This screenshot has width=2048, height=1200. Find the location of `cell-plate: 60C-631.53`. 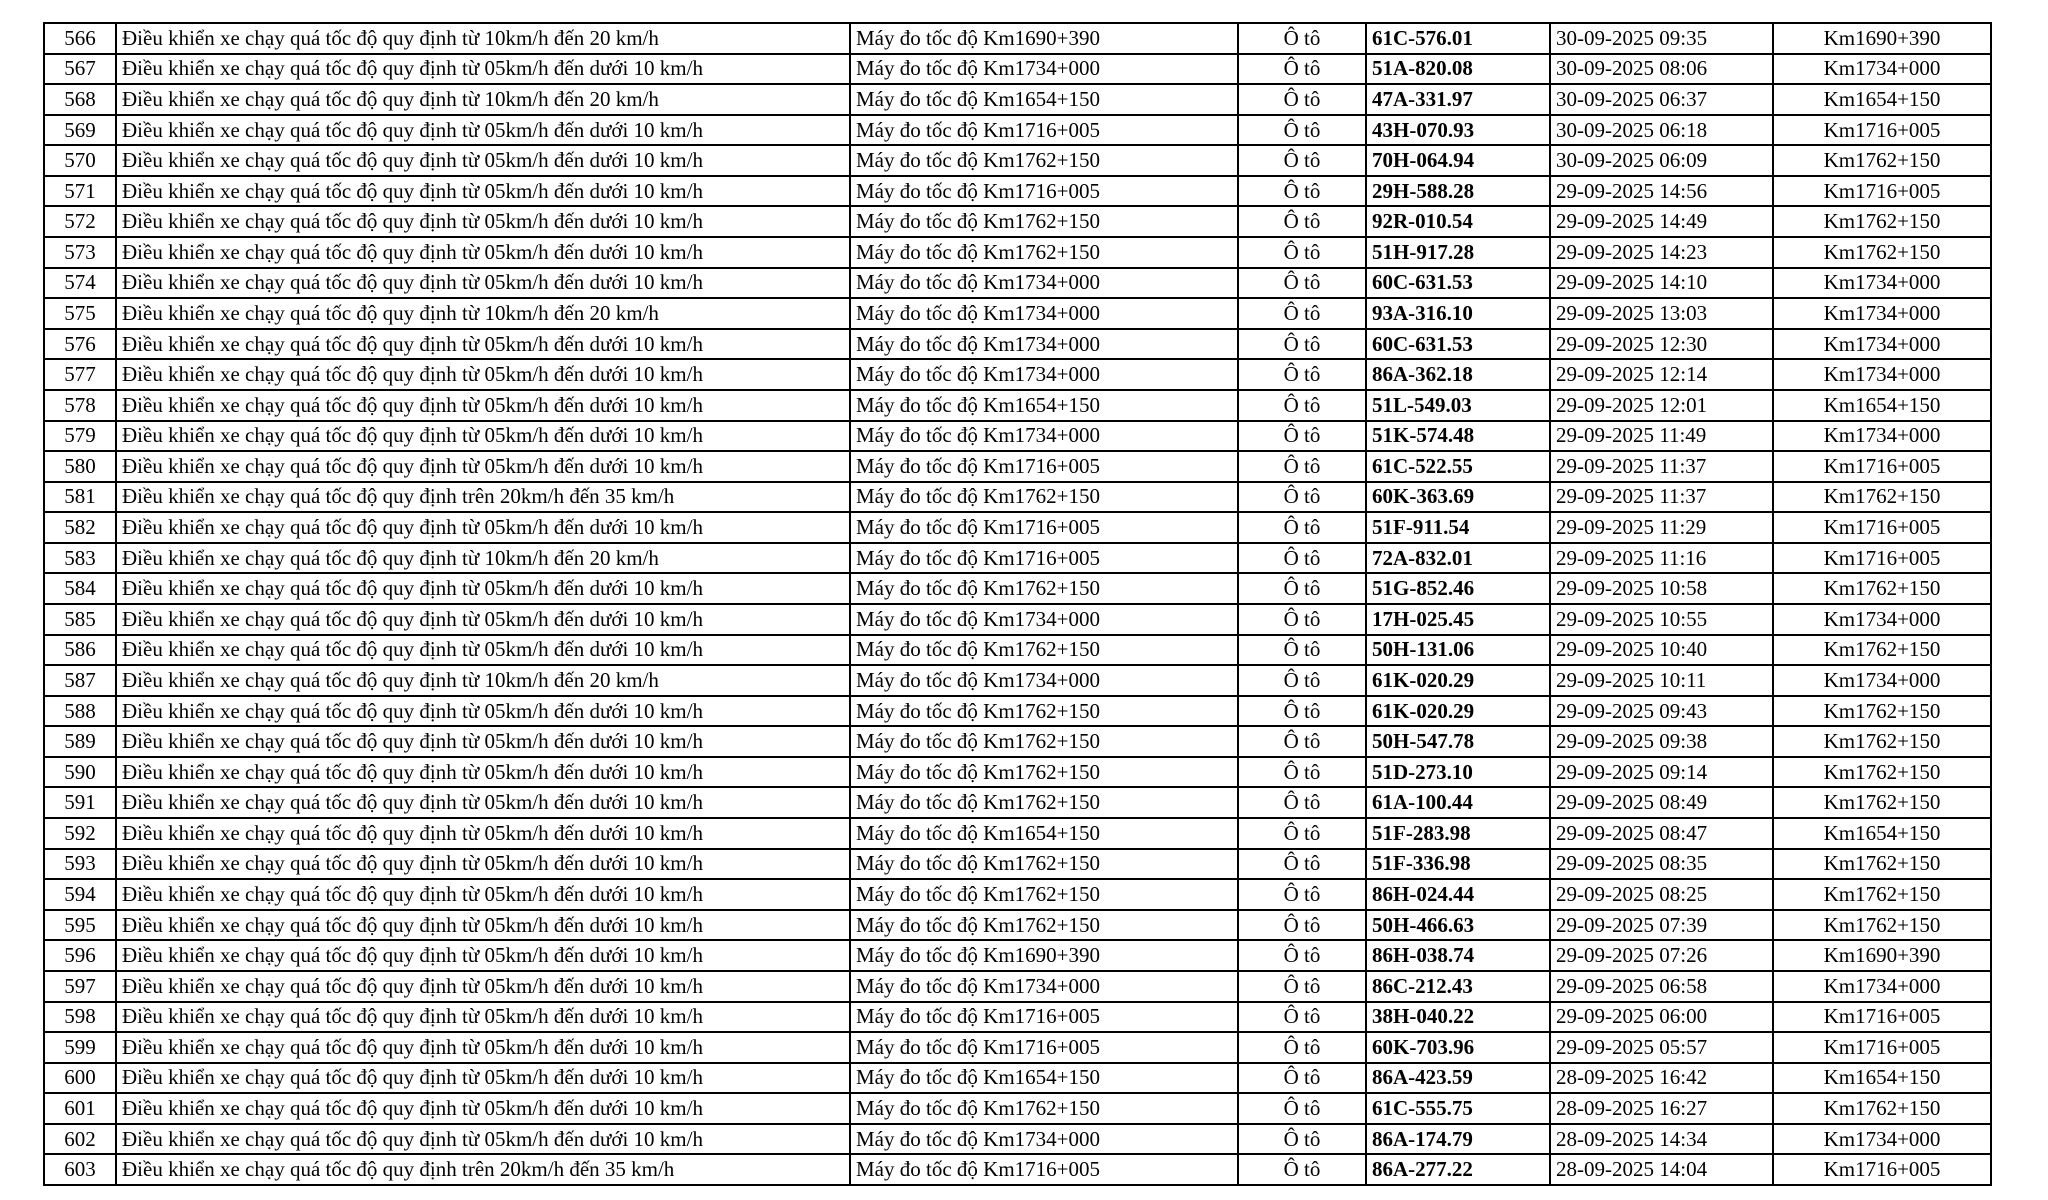

cell-plate: 60C-631.53 is located at coordinates (1458, 344).